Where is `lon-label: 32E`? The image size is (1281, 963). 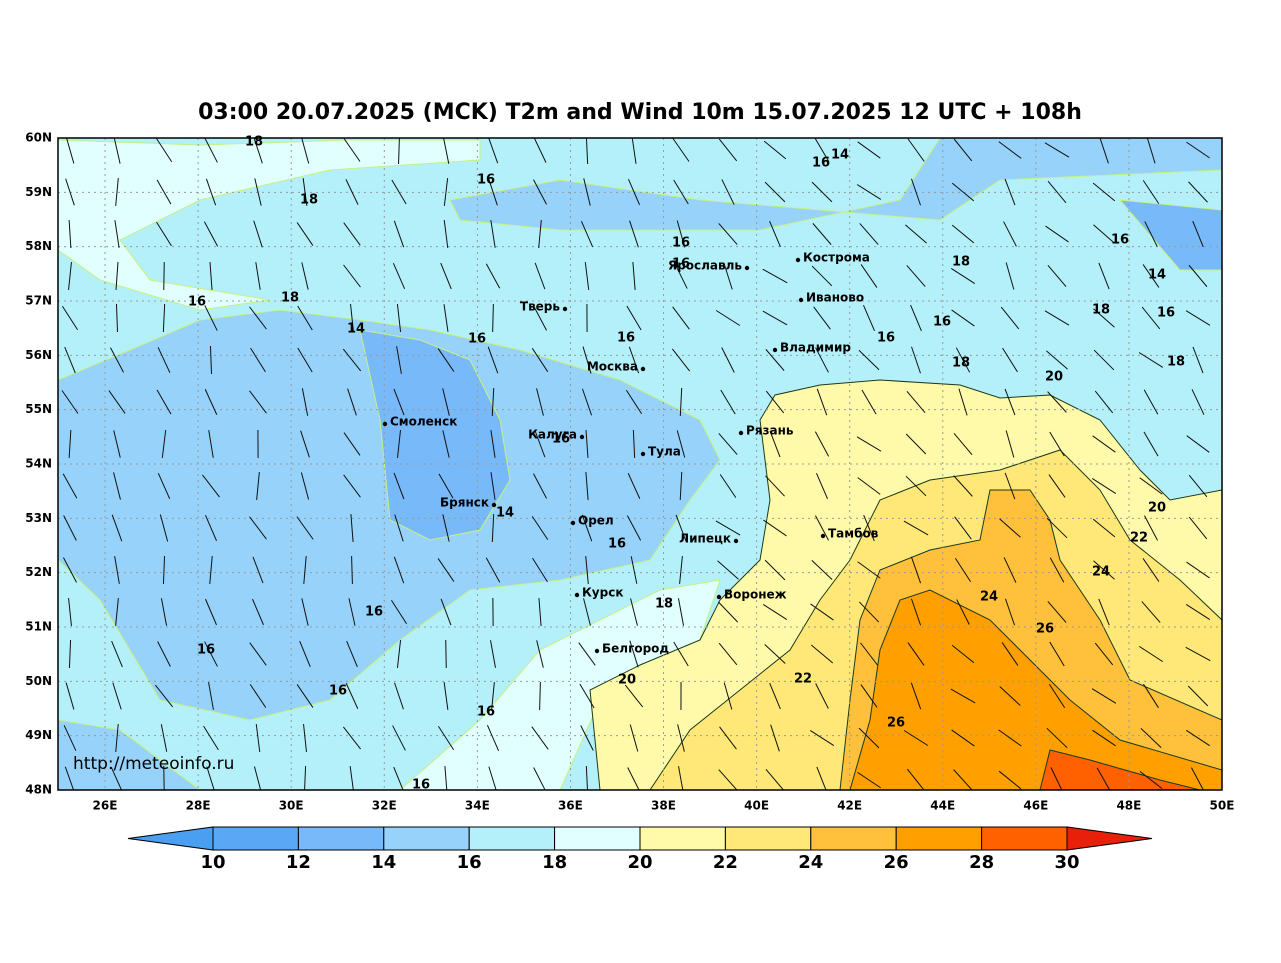
lon-label: 32E is located at coordinates (384, 806).